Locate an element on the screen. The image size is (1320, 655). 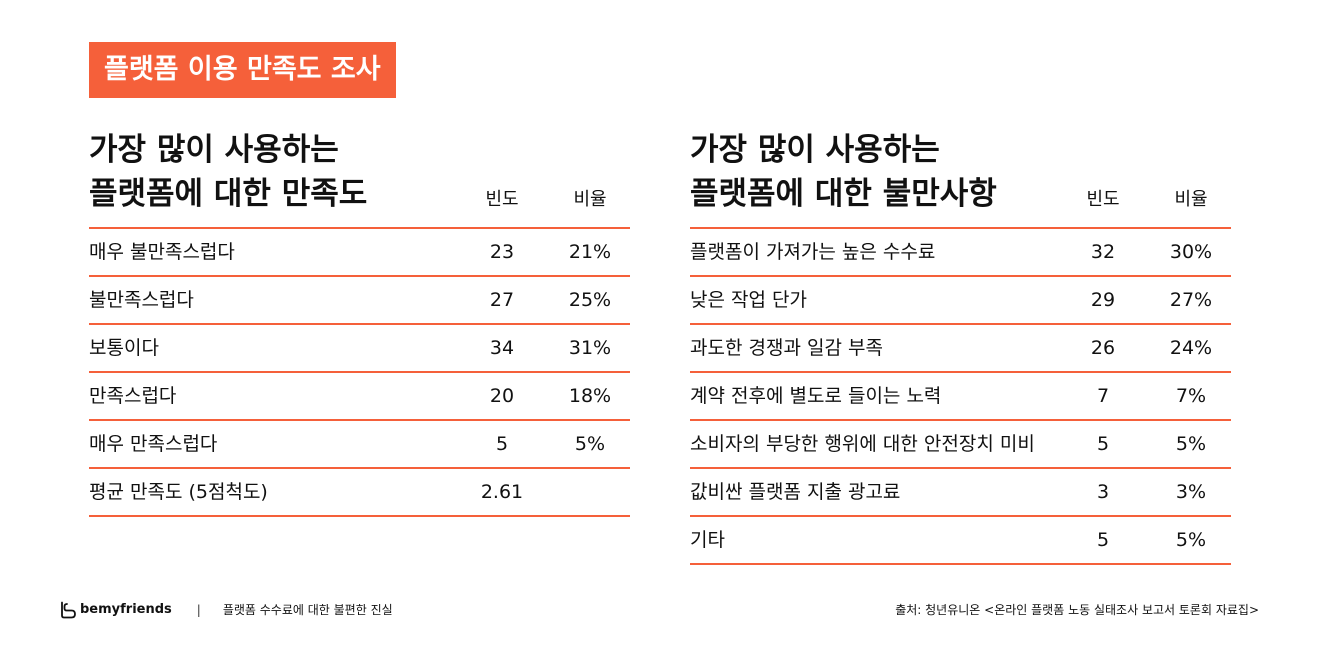
table-row: 불만족스럽다 27 25% is located at coordinates (359, 301).